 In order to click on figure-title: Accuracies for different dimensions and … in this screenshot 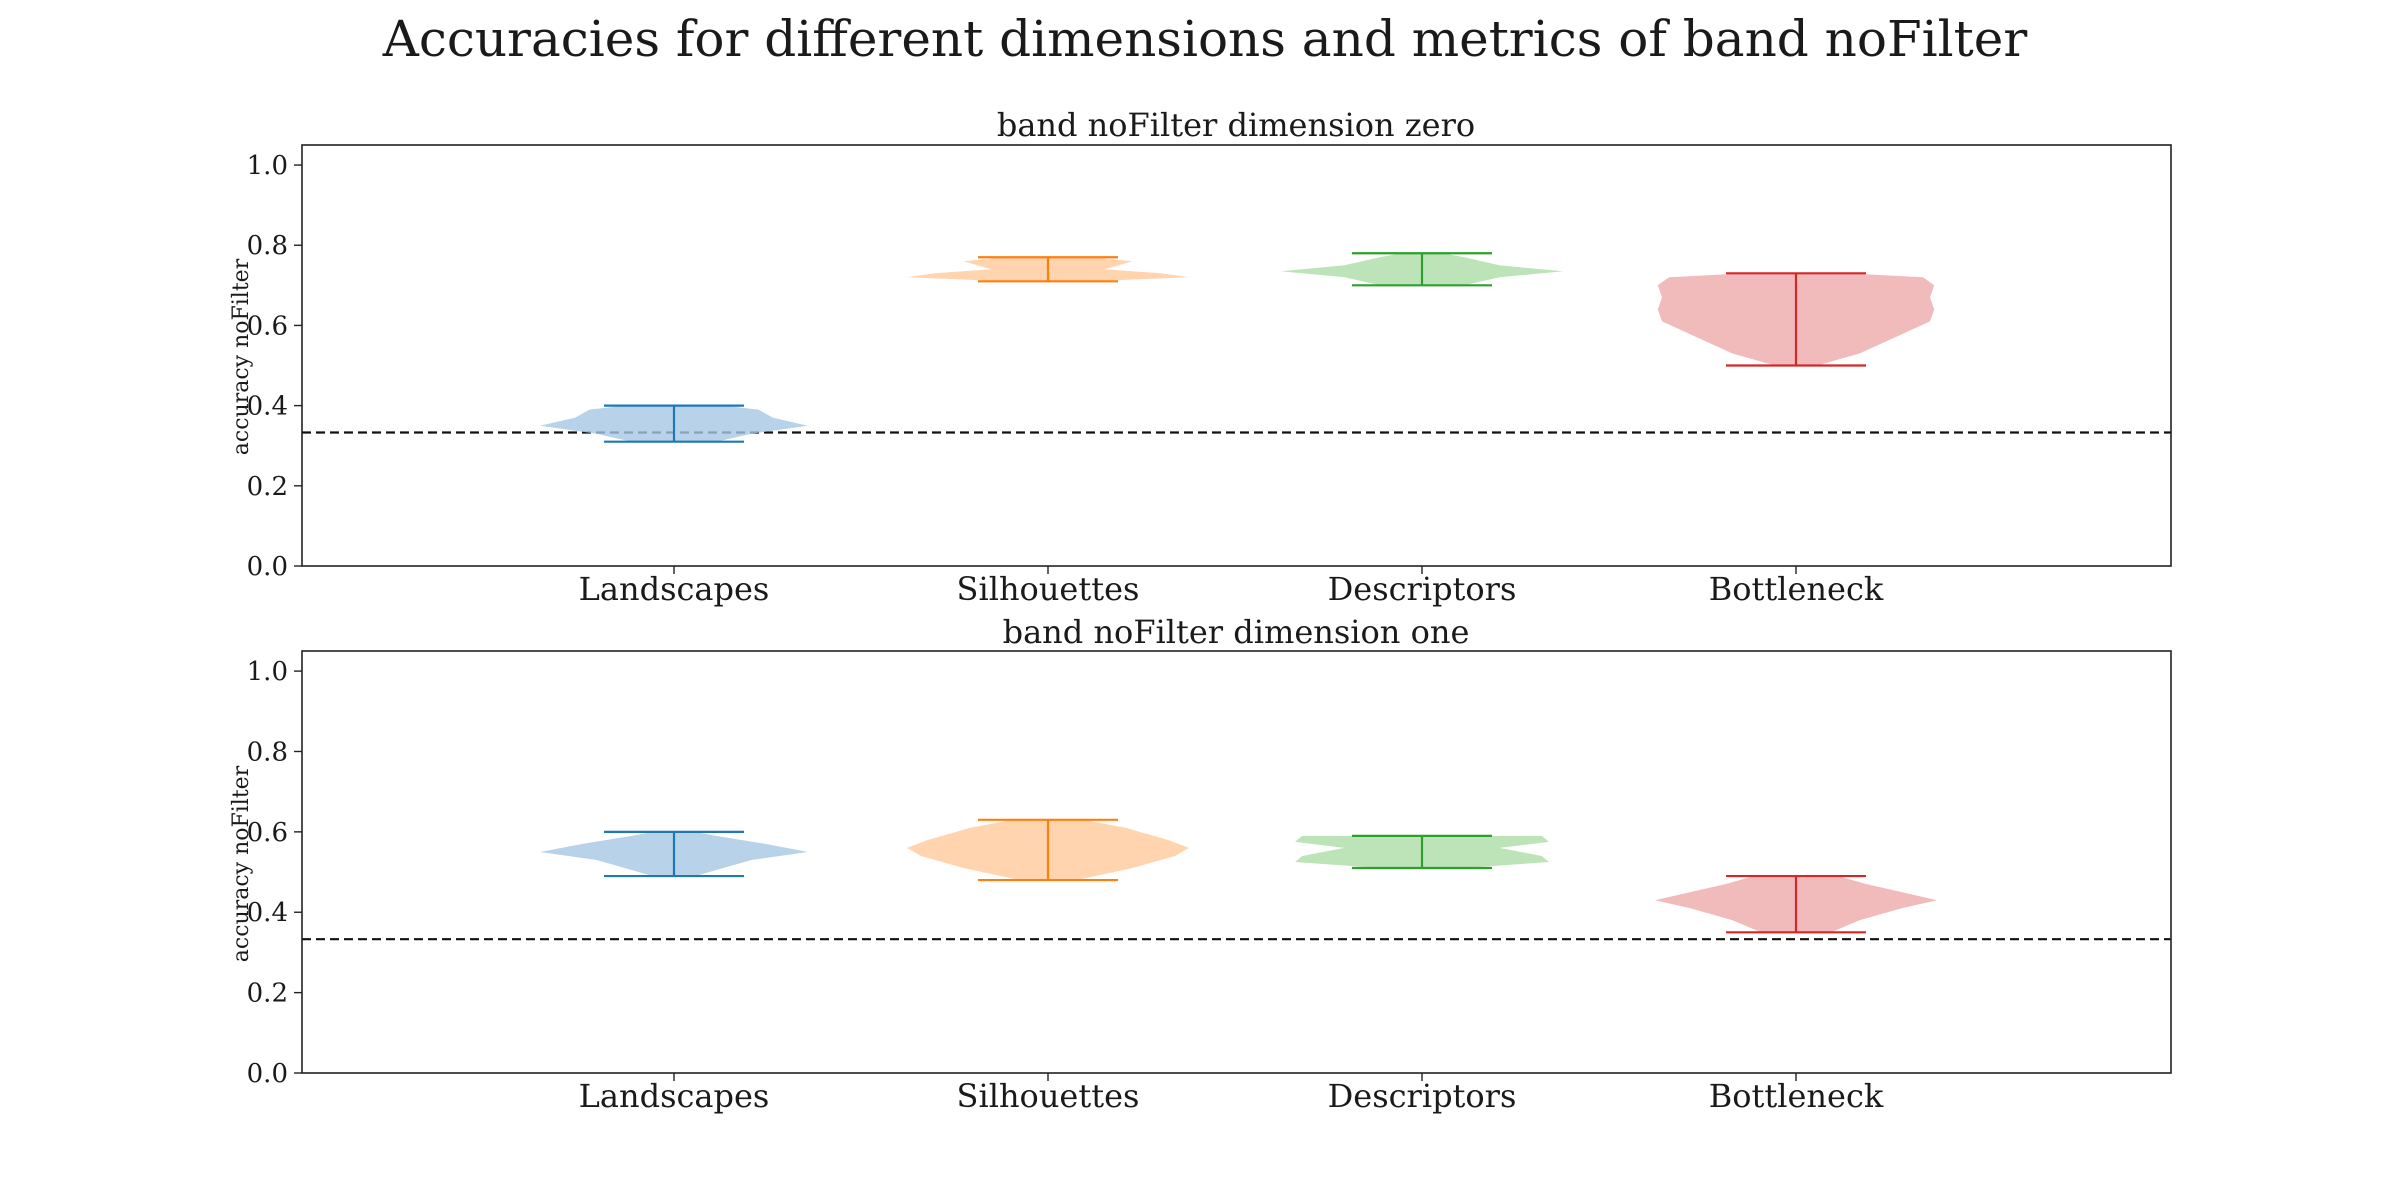, I will do `click(1205, 39)`.